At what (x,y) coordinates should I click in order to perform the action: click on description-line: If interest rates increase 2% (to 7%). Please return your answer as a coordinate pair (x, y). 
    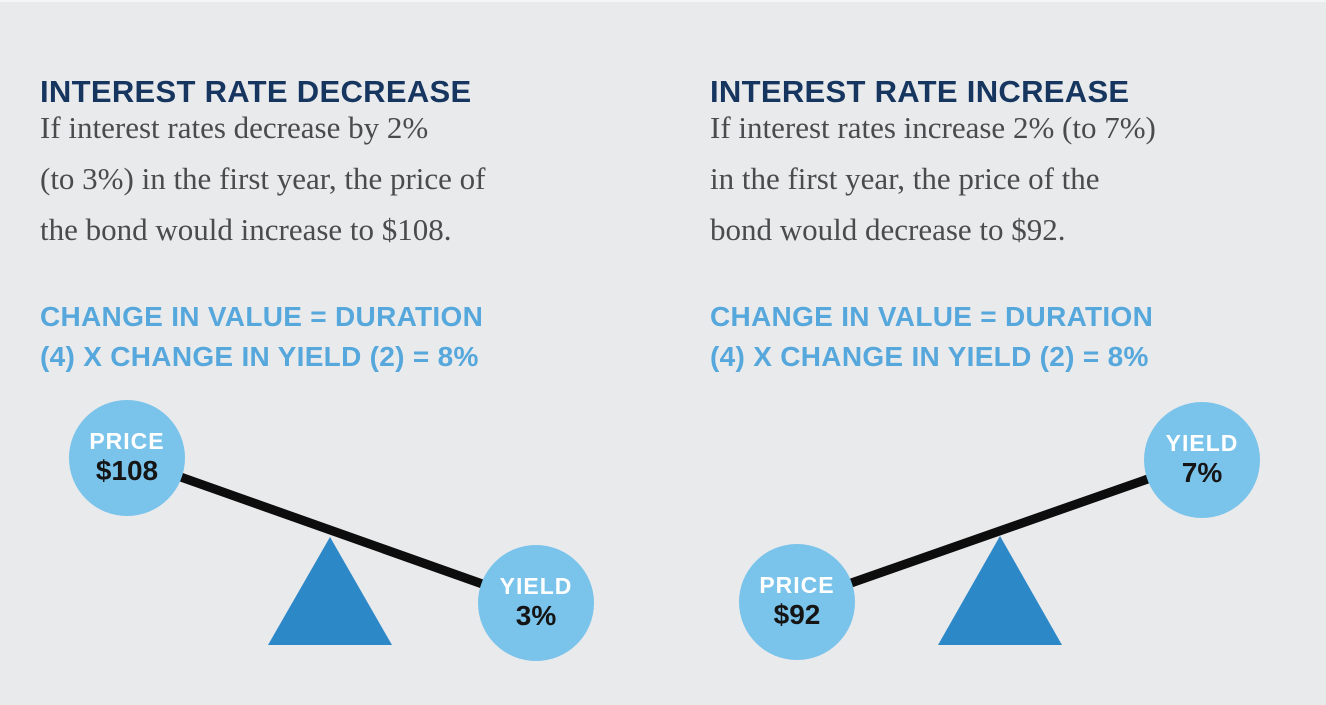
    Looking at the image, I should click on (933, 127).